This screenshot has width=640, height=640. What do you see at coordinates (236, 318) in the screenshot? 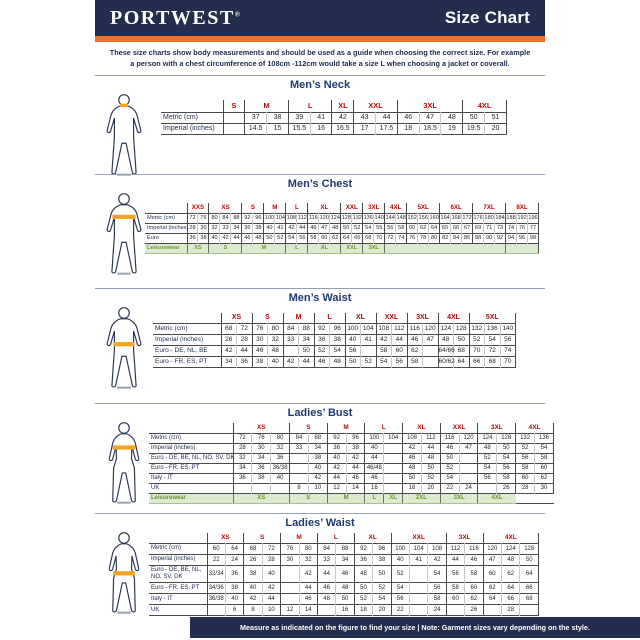
I see `size-header-xs: XS` at bounding box center [236, 318].